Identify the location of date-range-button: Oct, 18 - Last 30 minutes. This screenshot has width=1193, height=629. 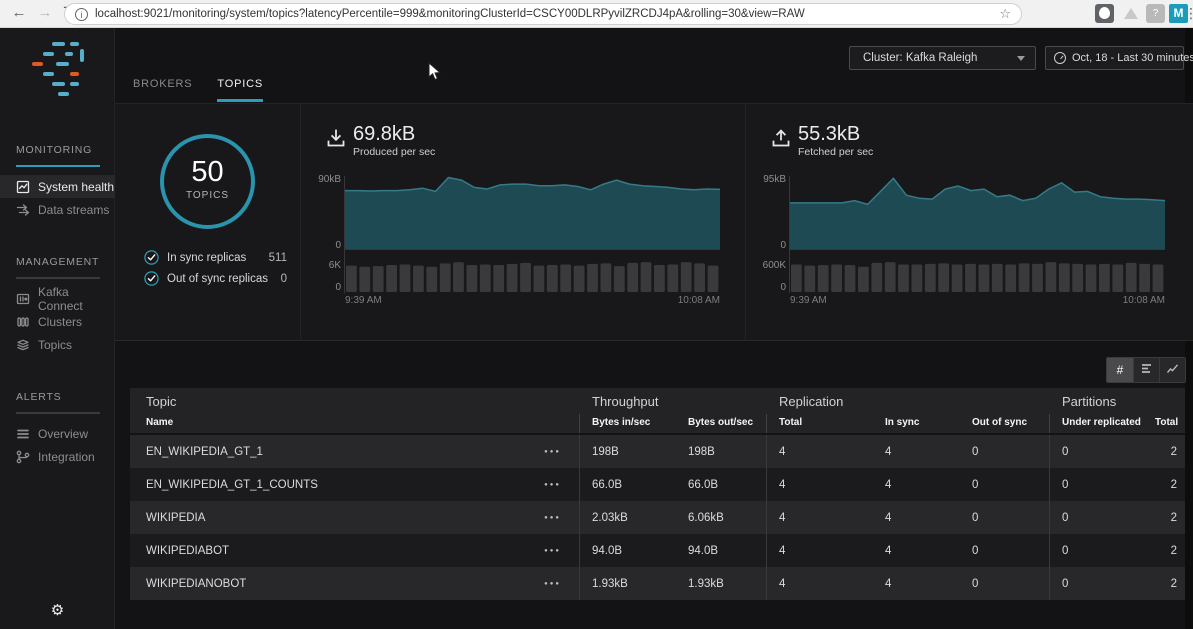
(1119, 58).